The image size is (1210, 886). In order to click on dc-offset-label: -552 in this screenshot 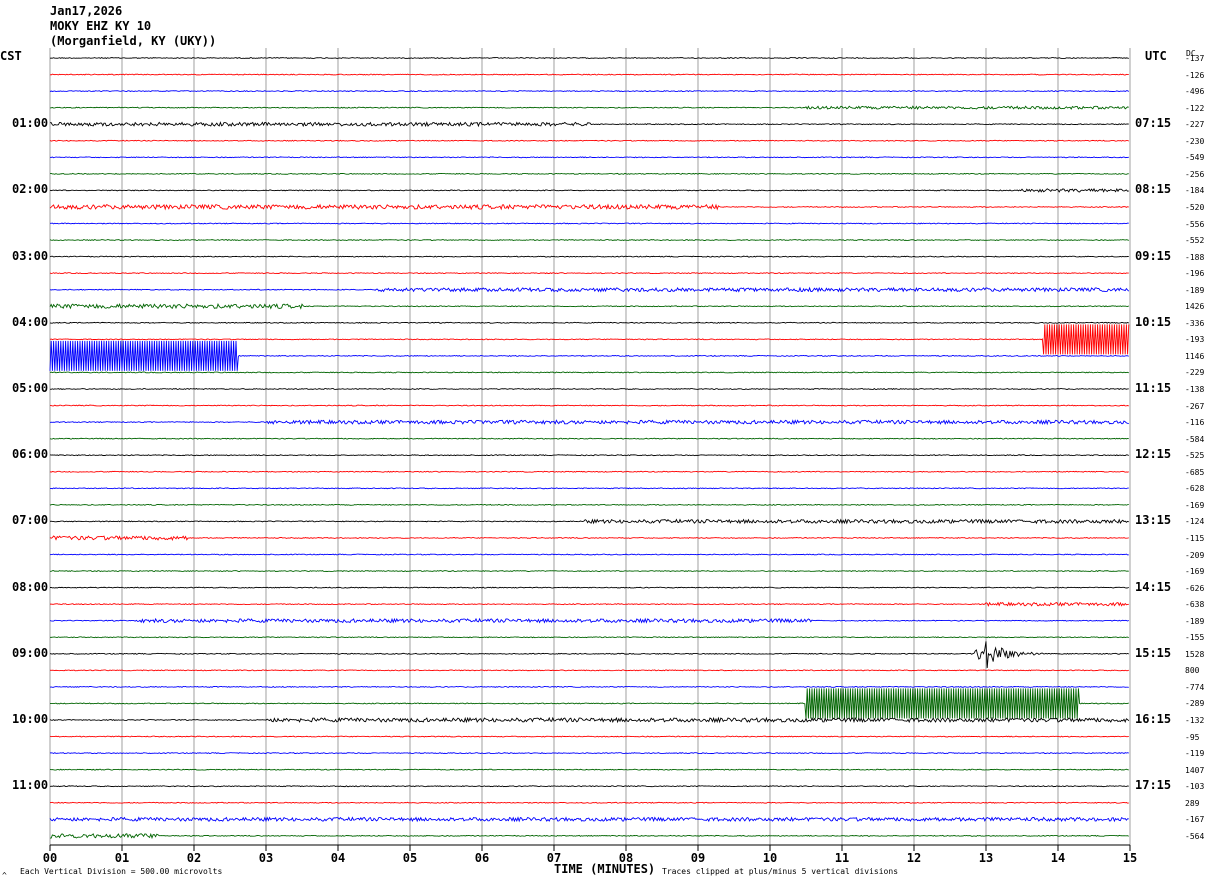, I will do `click(1195, 241)`.